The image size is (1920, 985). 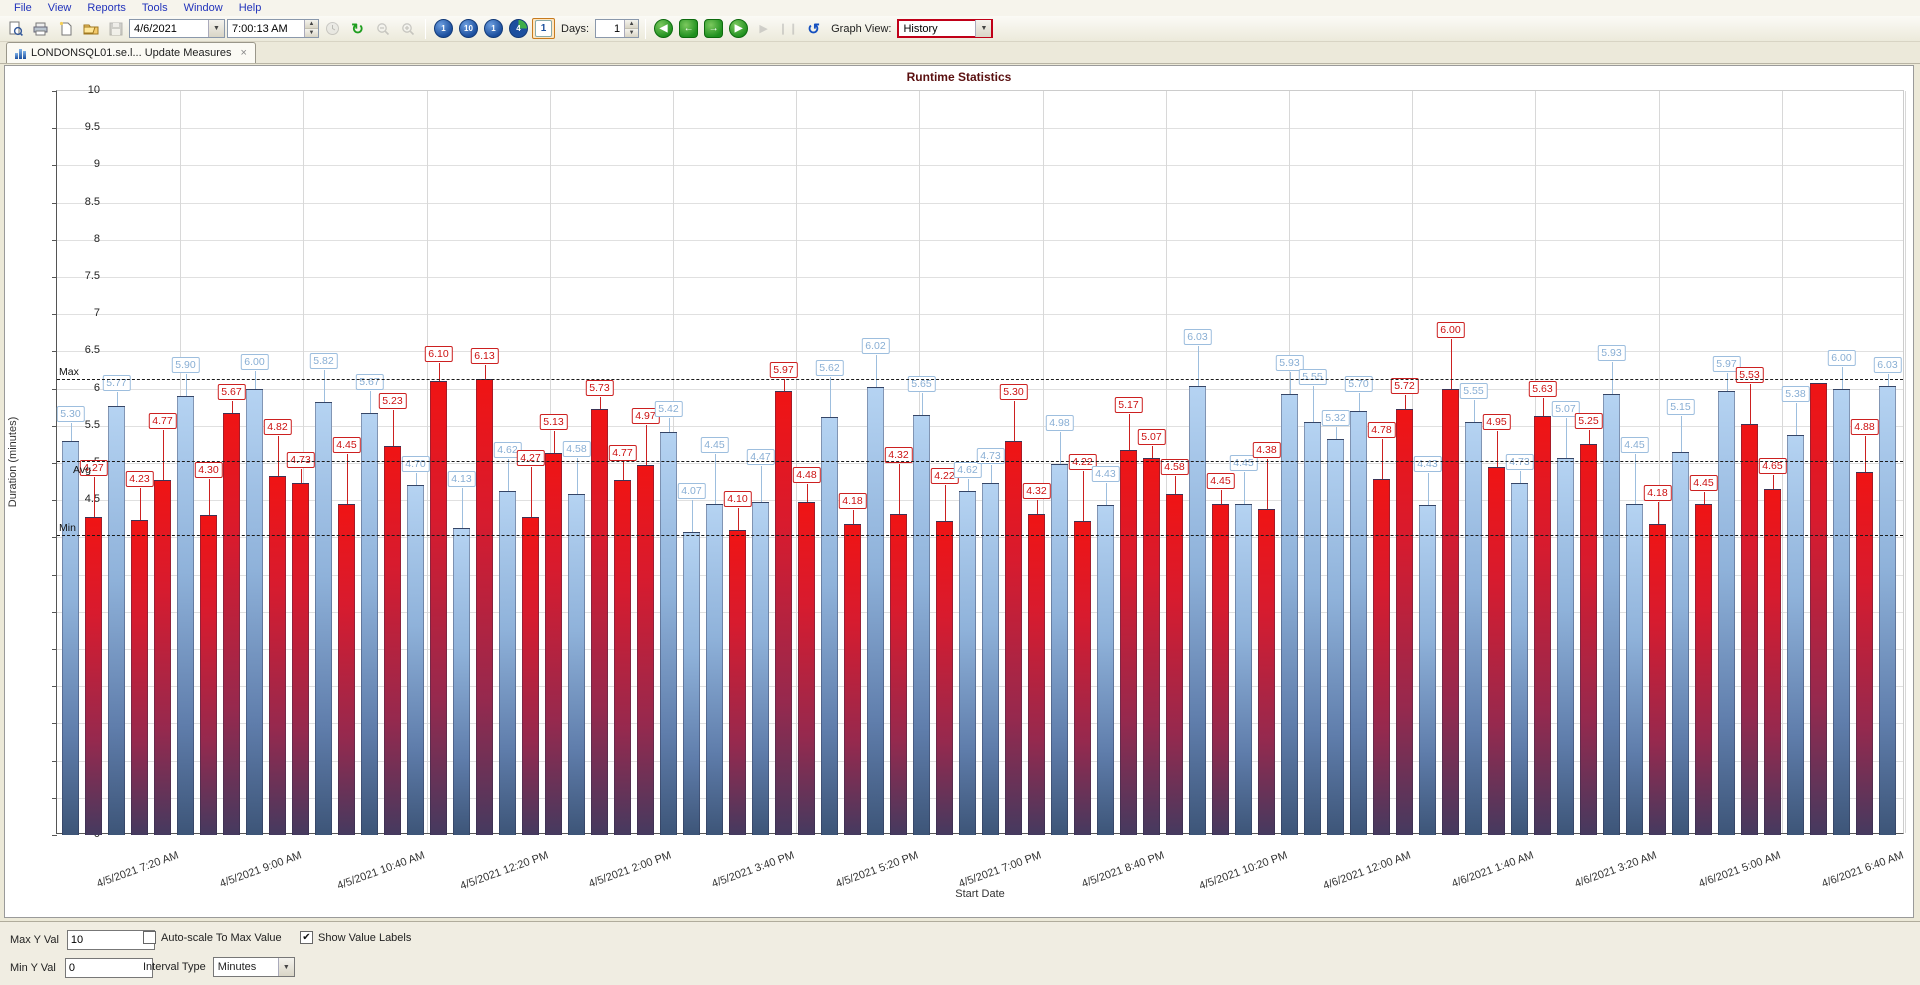 I want to click on days-spin-down-icon: ▼, so click(x=632, y=32).